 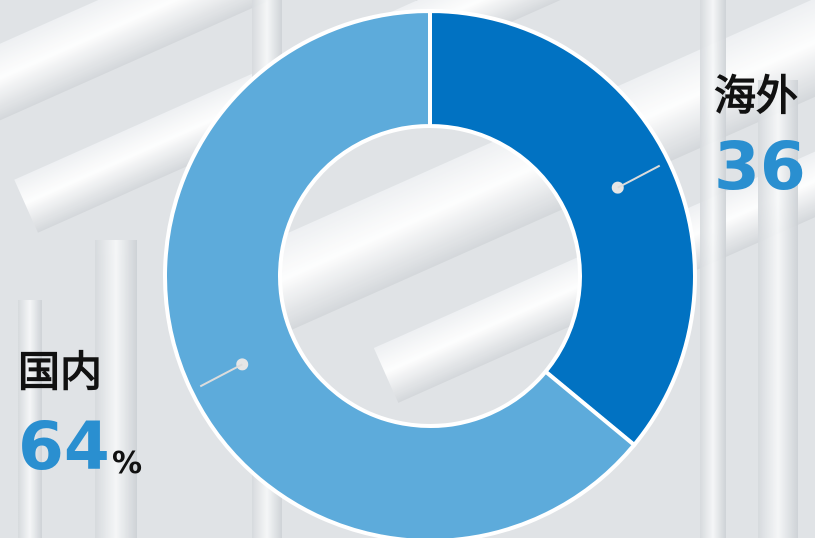 I want to click on domestic-category-label: 国内, so click(x=60, y=371).